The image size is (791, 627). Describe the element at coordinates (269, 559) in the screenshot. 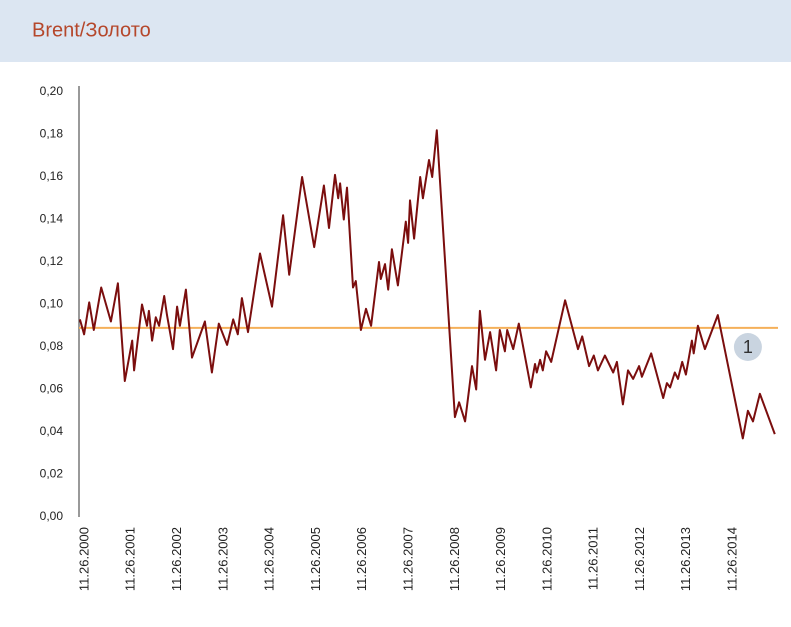

I see `x-tick-label: 11.26.2004` at that location.